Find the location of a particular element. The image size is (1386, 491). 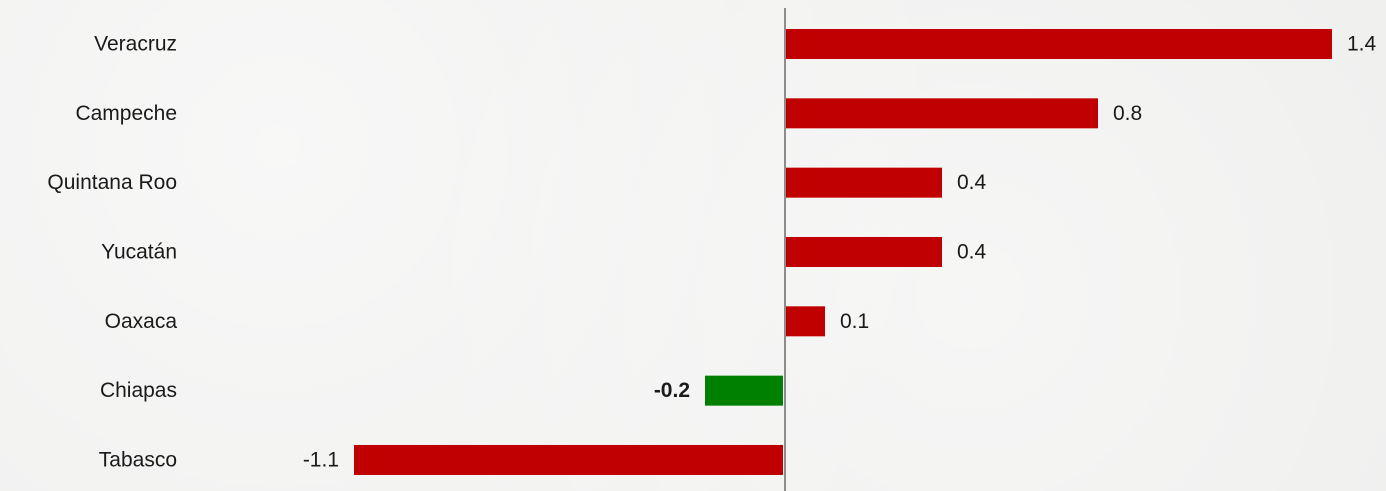

category-label-tabasco: Tabasco is located at coordinates (138, 459).